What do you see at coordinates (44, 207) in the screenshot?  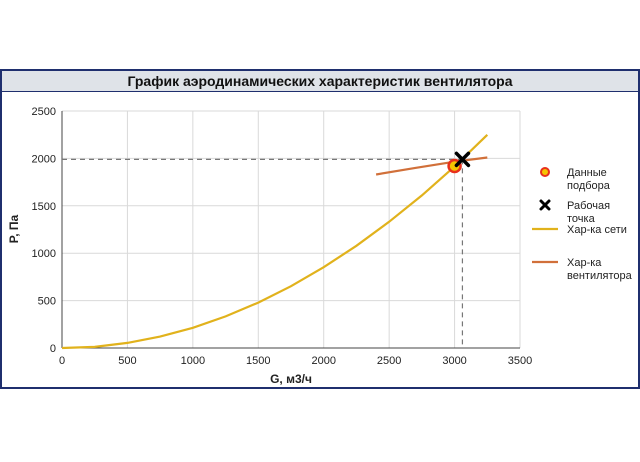 I see `y-tick-label: 1500` at bounding box center [44, 207].